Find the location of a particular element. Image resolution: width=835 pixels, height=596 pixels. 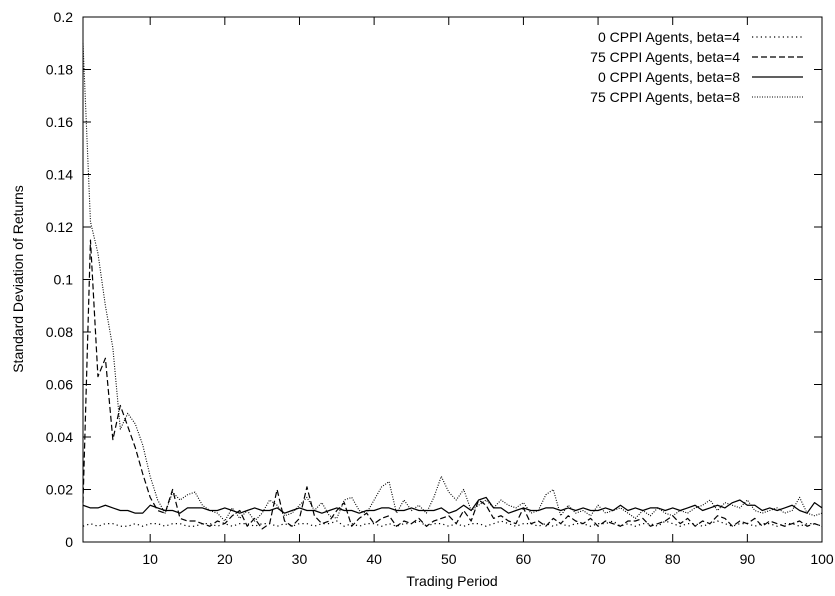

x-tick-label: 80 is located at coordinates (673, 559).